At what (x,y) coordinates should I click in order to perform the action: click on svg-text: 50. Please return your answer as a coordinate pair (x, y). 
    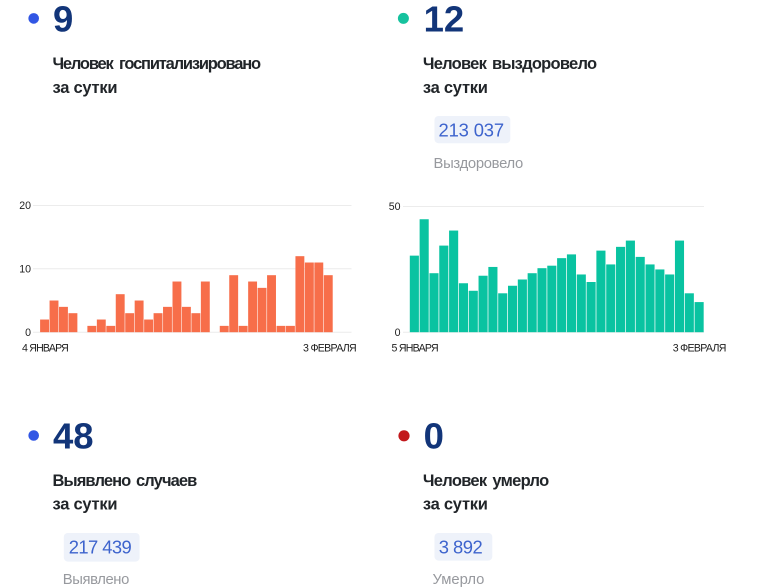
    Looking at the image, I should click on (395, 207).